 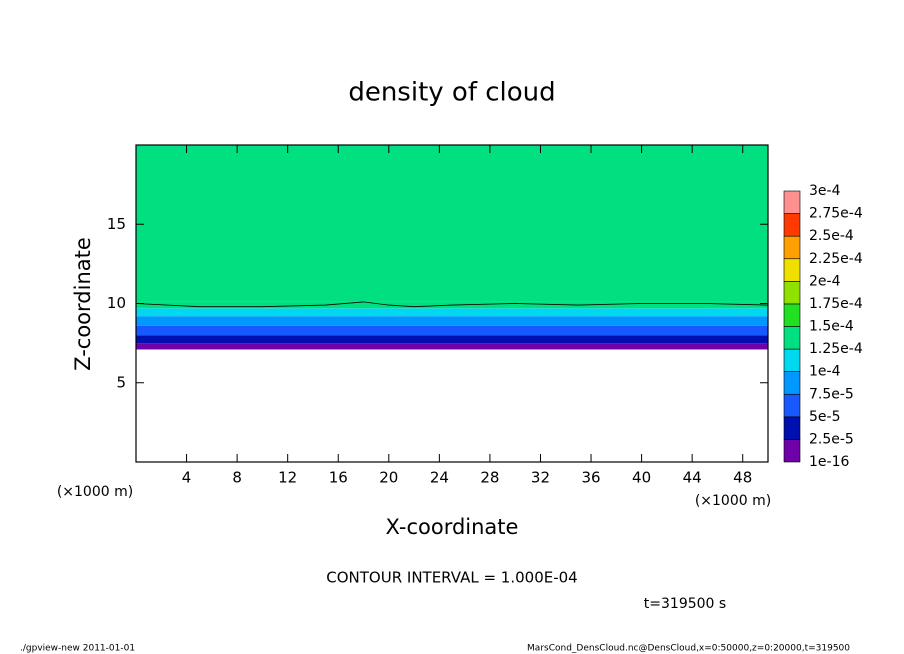 What do you see at coordinates (489, 478) in the screenshot?
I see `x-tick-label: 28` at bounding box center [489, 478].